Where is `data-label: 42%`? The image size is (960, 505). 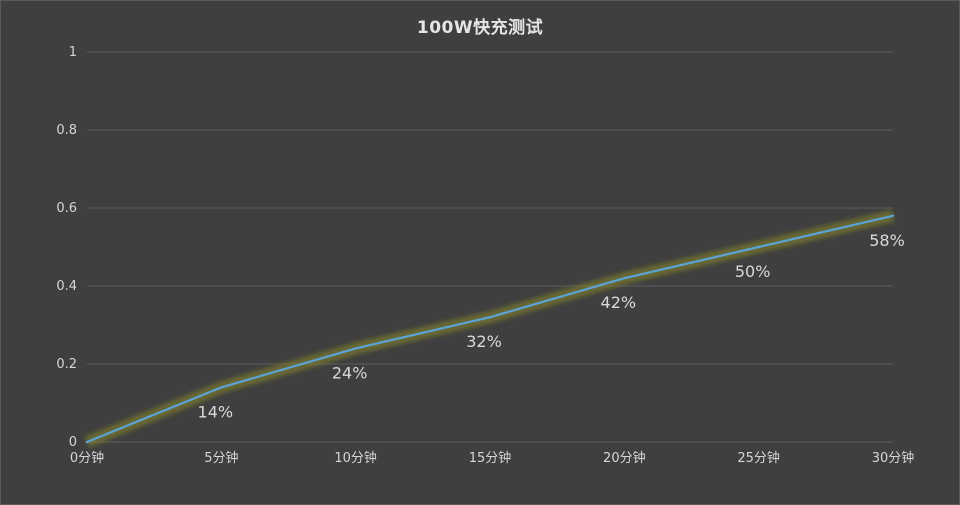 data-label: 42% is located at coordinates (619, 302).